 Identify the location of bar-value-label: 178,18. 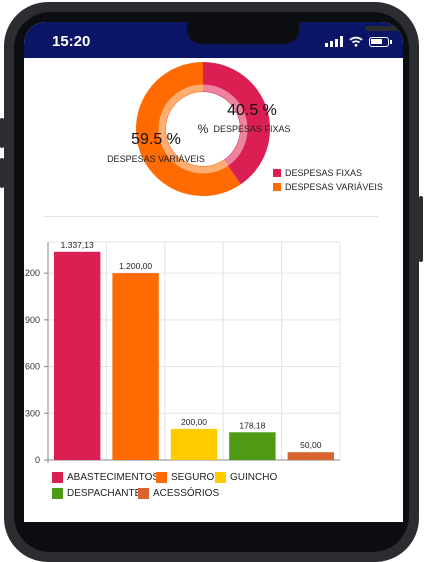
(252, 425).